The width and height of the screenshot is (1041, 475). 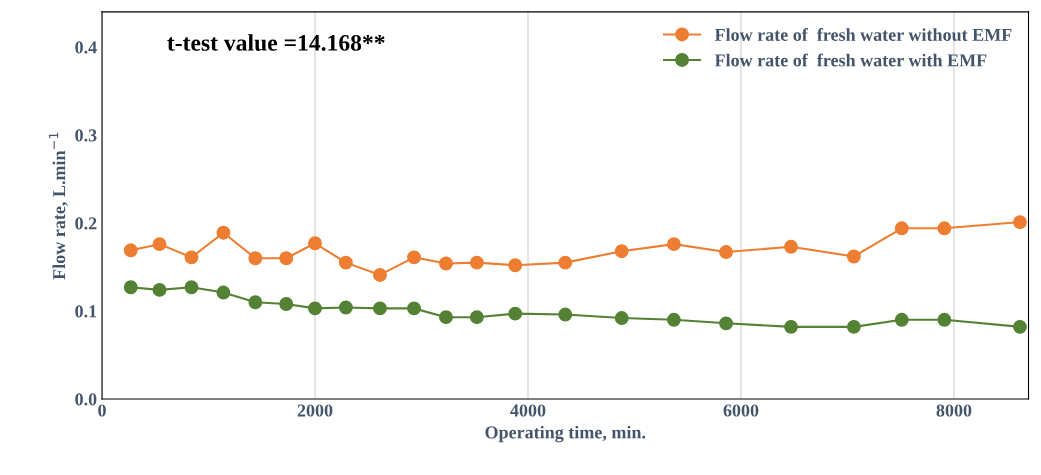 I want to click on y-tick-label: 0.3, so click(x=86, y=135).